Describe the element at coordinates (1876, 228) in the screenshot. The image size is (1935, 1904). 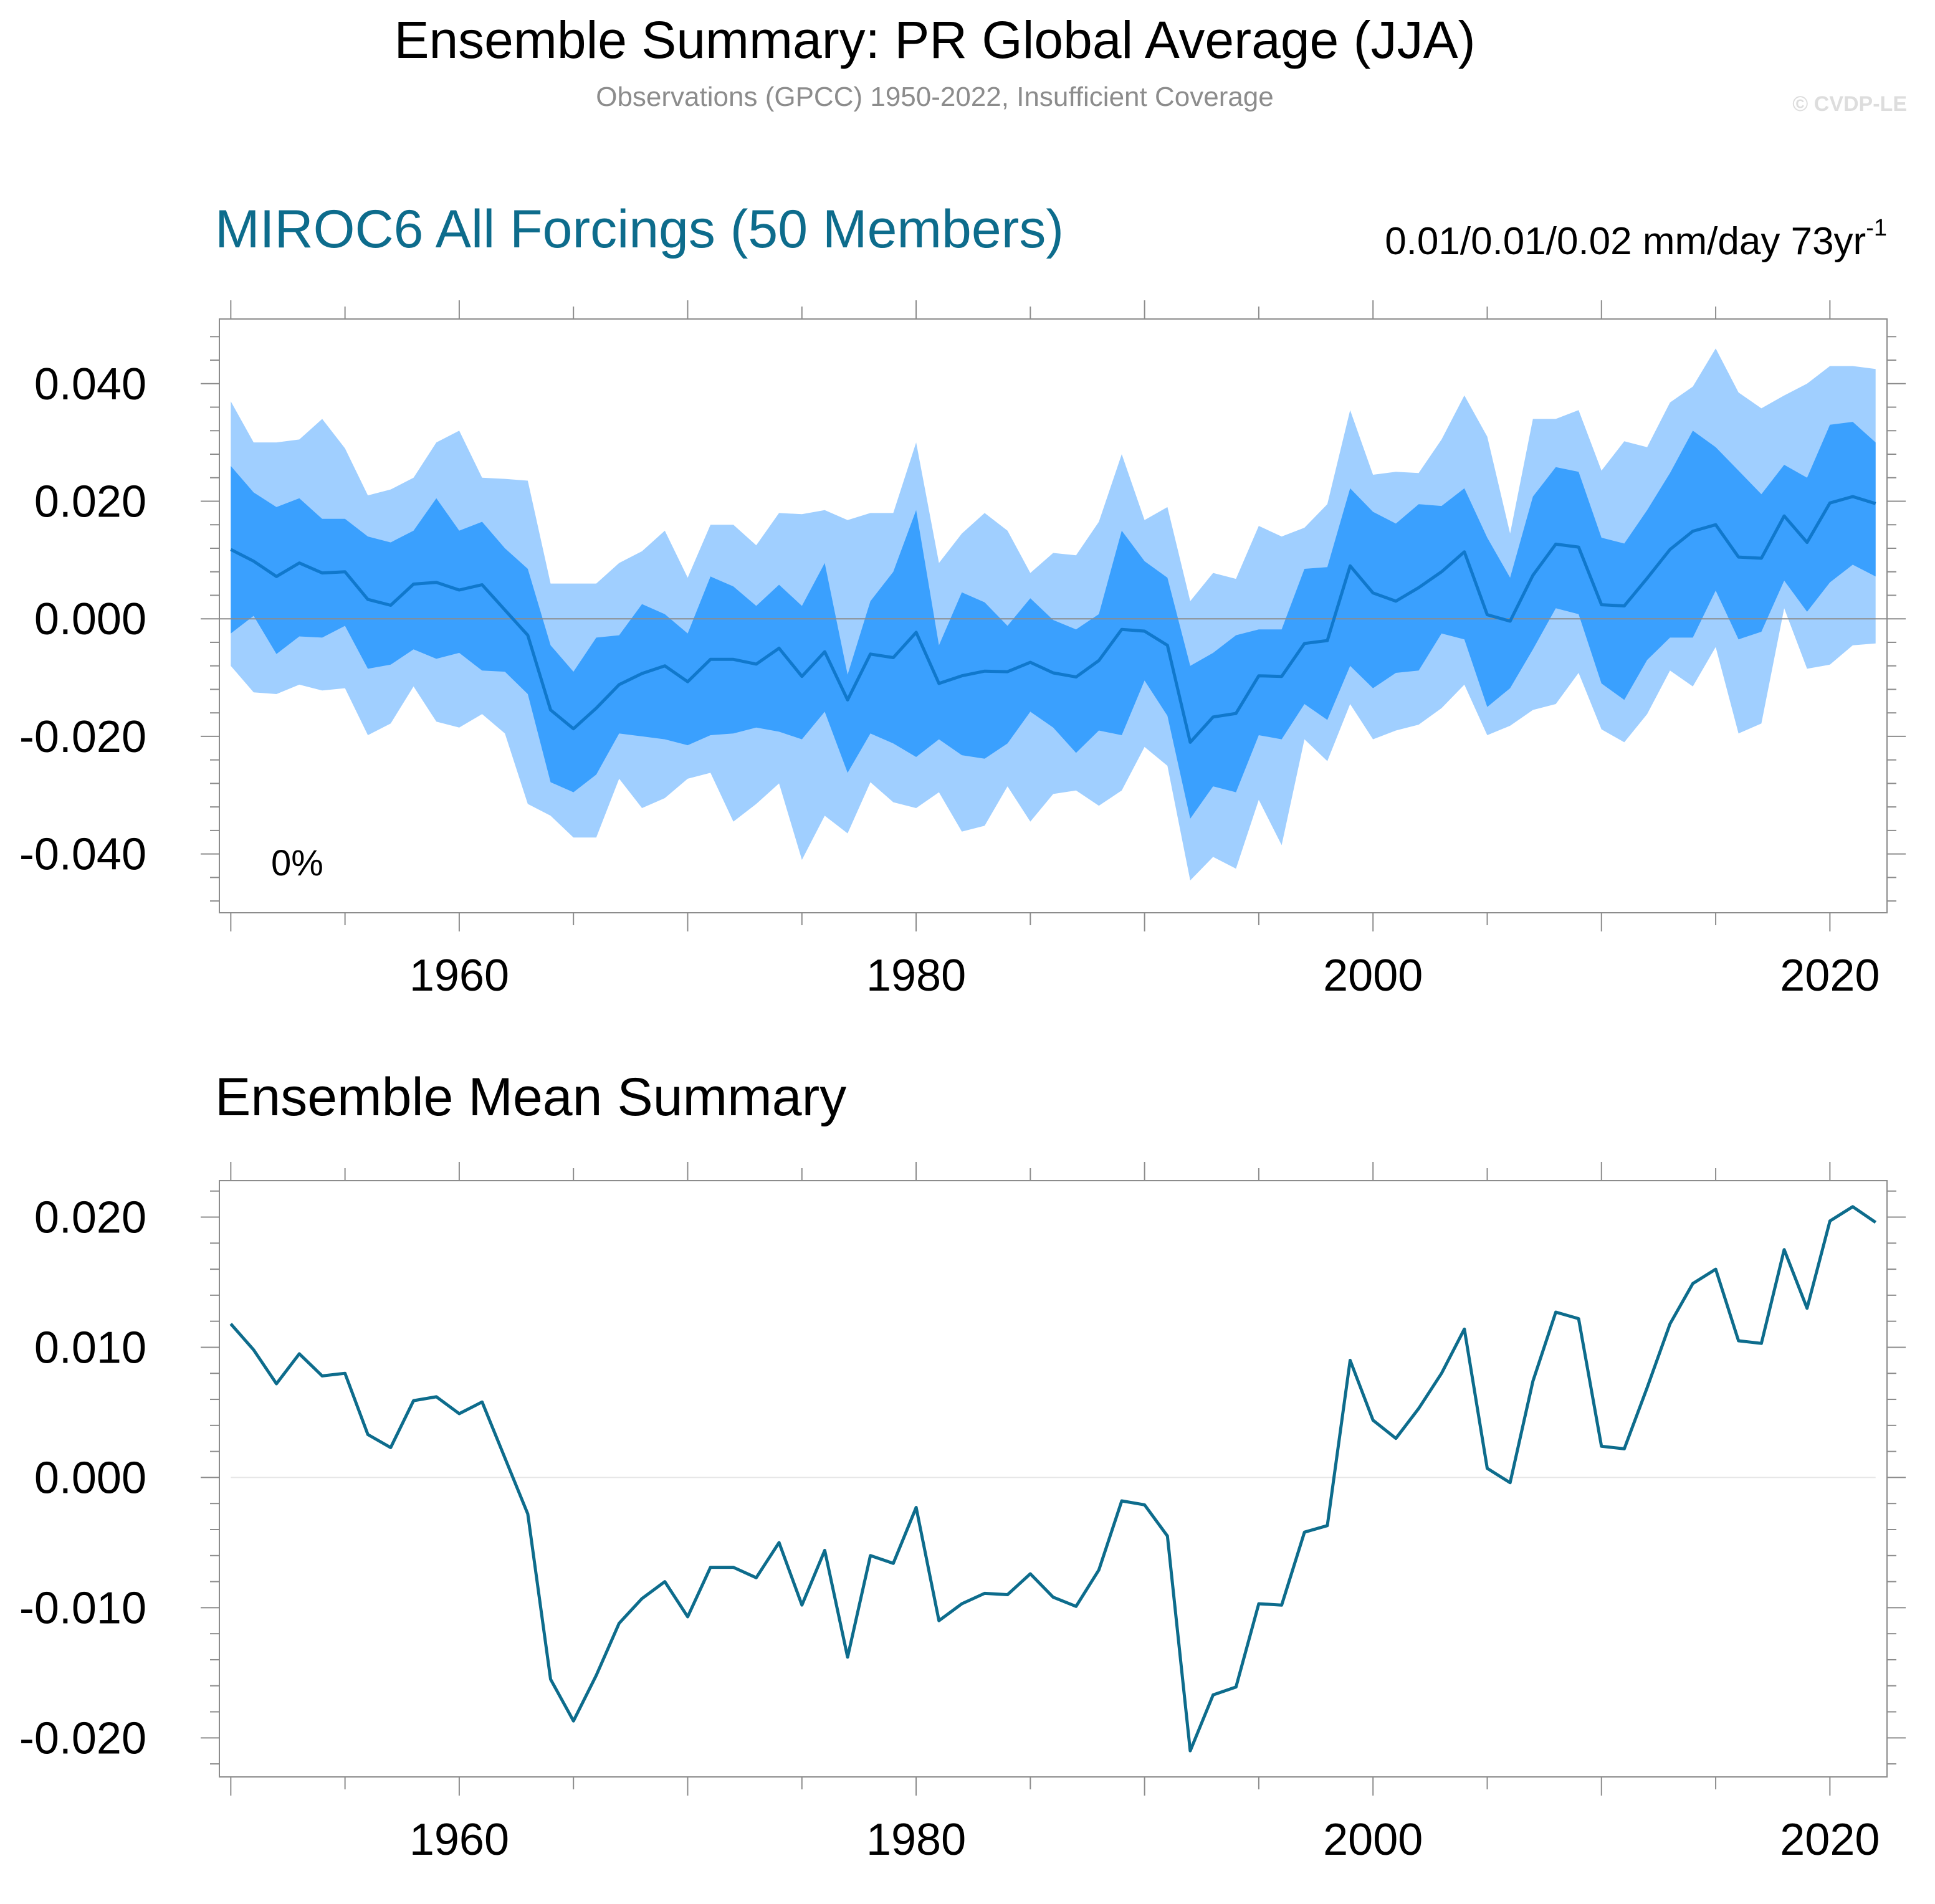
I see `trend-label-sup: -1` at that location.